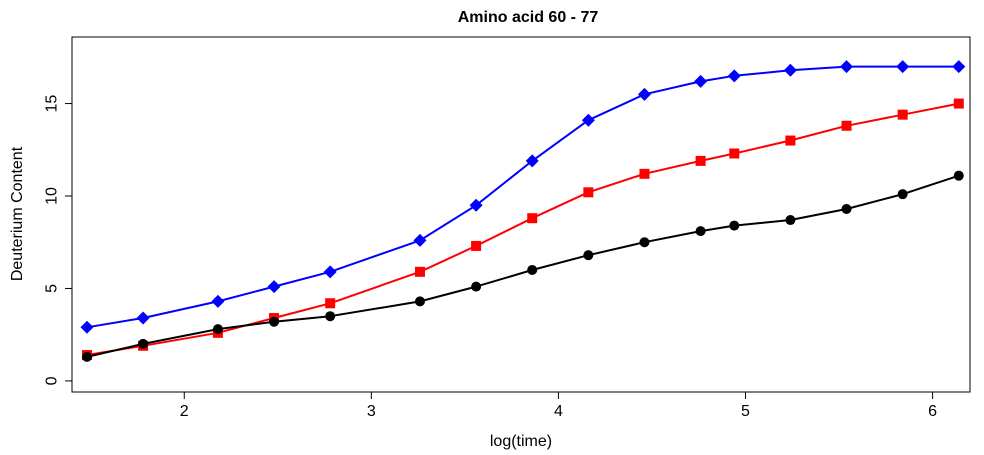 The width and height of the screenshot is (984, 455). I want to click on x-axis-label: log(time), so click(521, 441).